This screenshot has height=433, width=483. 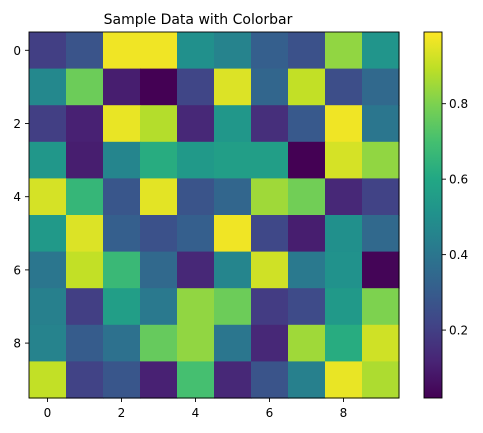 What do you see at coordinates (270, 380) in the screenshot?
I see `heatmap-cell-r9-c6` at bounding box center [270, 380].